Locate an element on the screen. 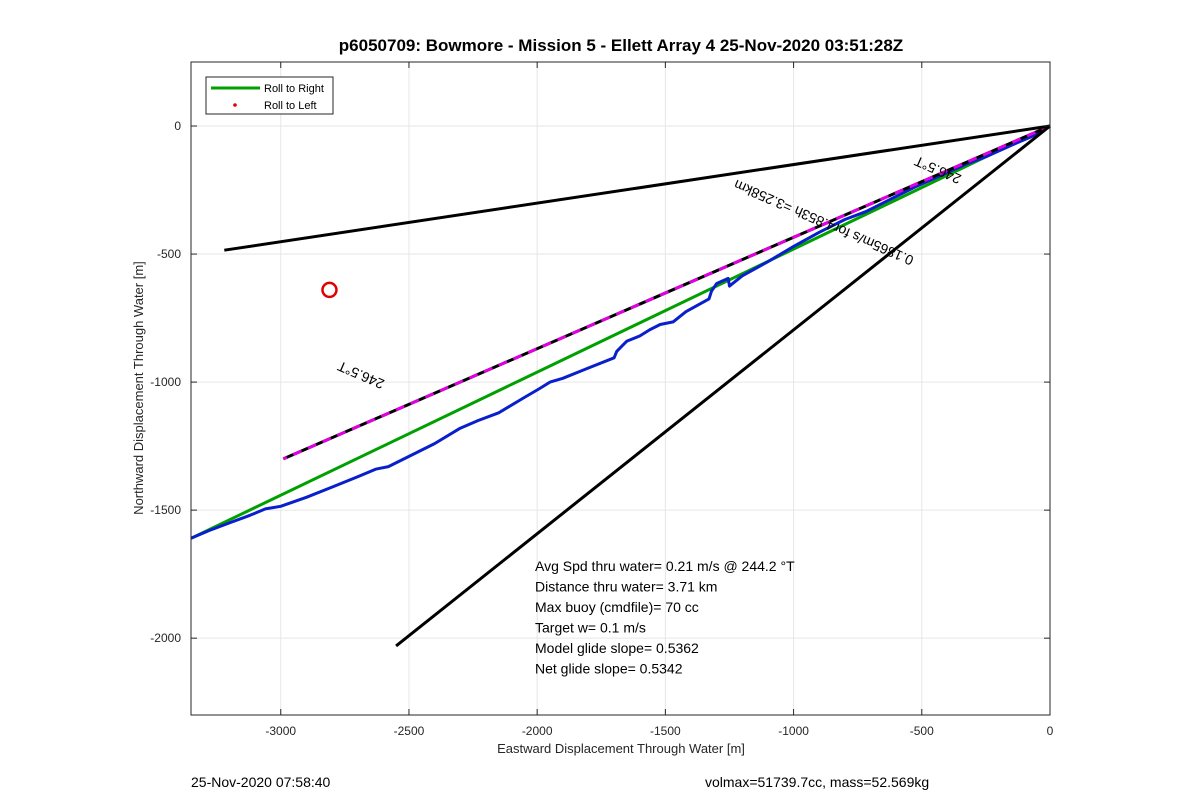 Image resolution: width=1200 pixels, height=804 pixels. target-marker is located at coordinates (329, 290).